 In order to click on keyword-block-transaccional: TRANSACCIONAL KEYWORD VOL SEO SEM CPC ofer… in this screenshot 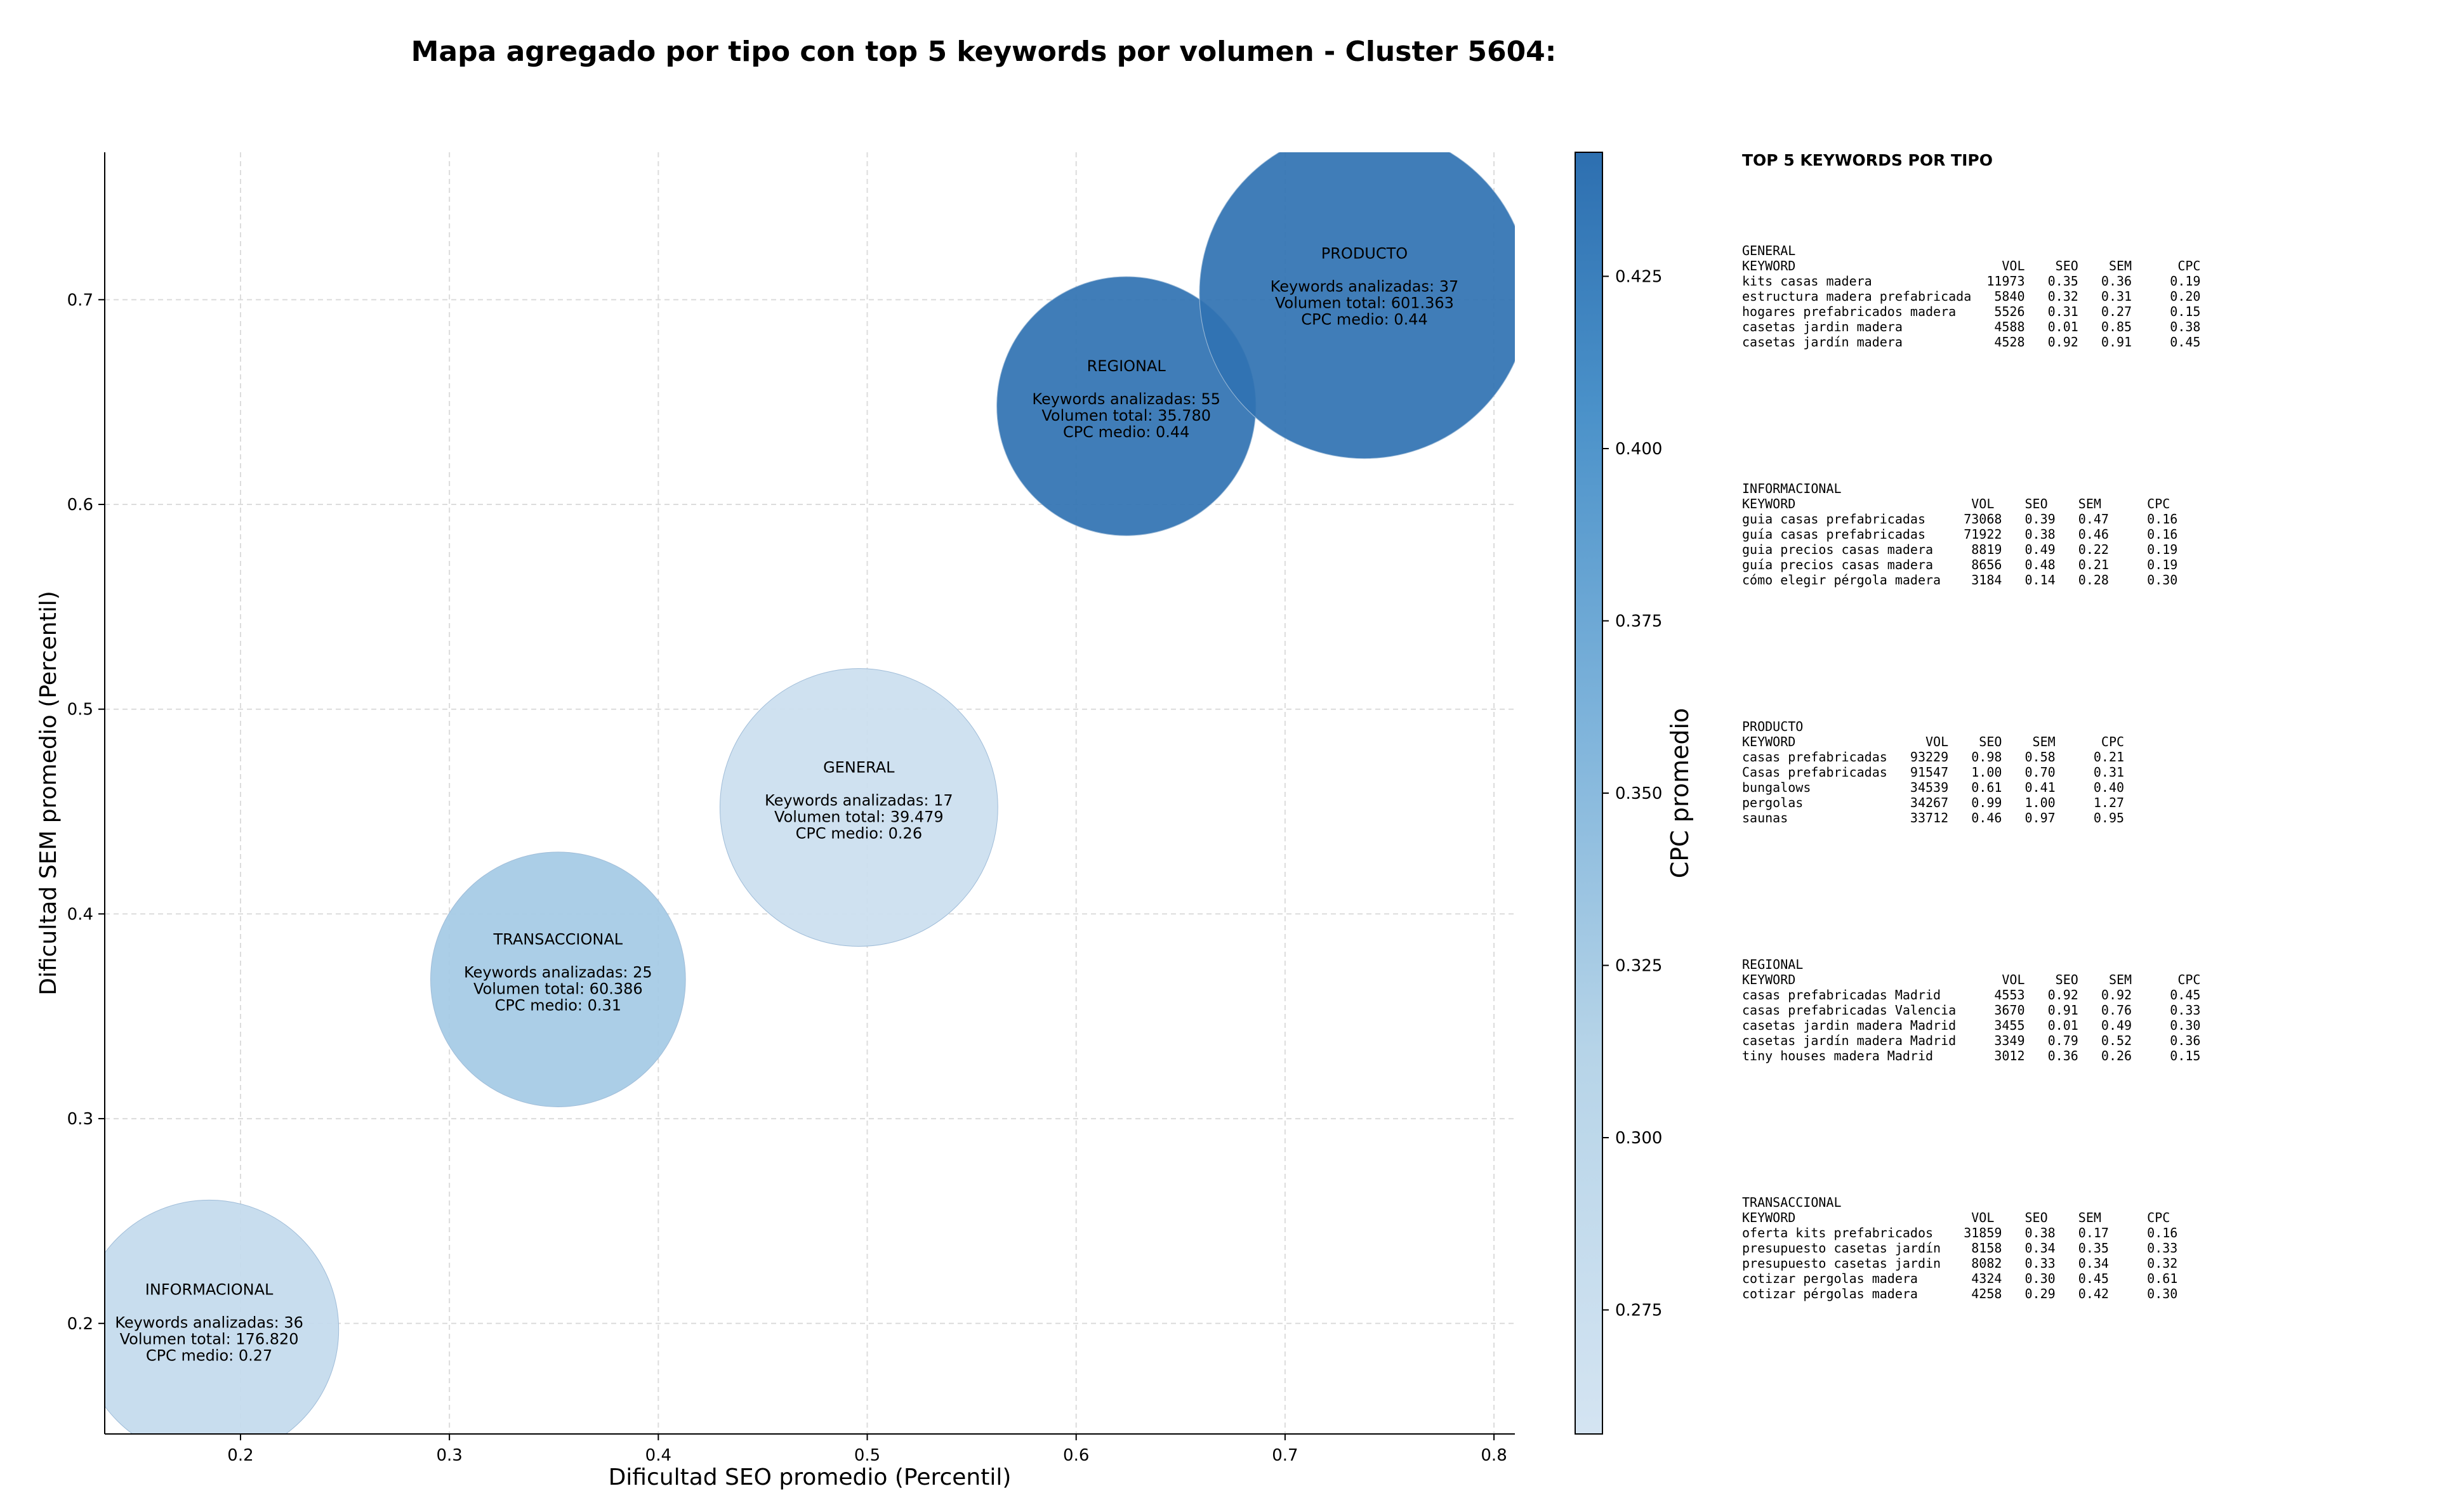, I will do `click(2078, 1248)`.